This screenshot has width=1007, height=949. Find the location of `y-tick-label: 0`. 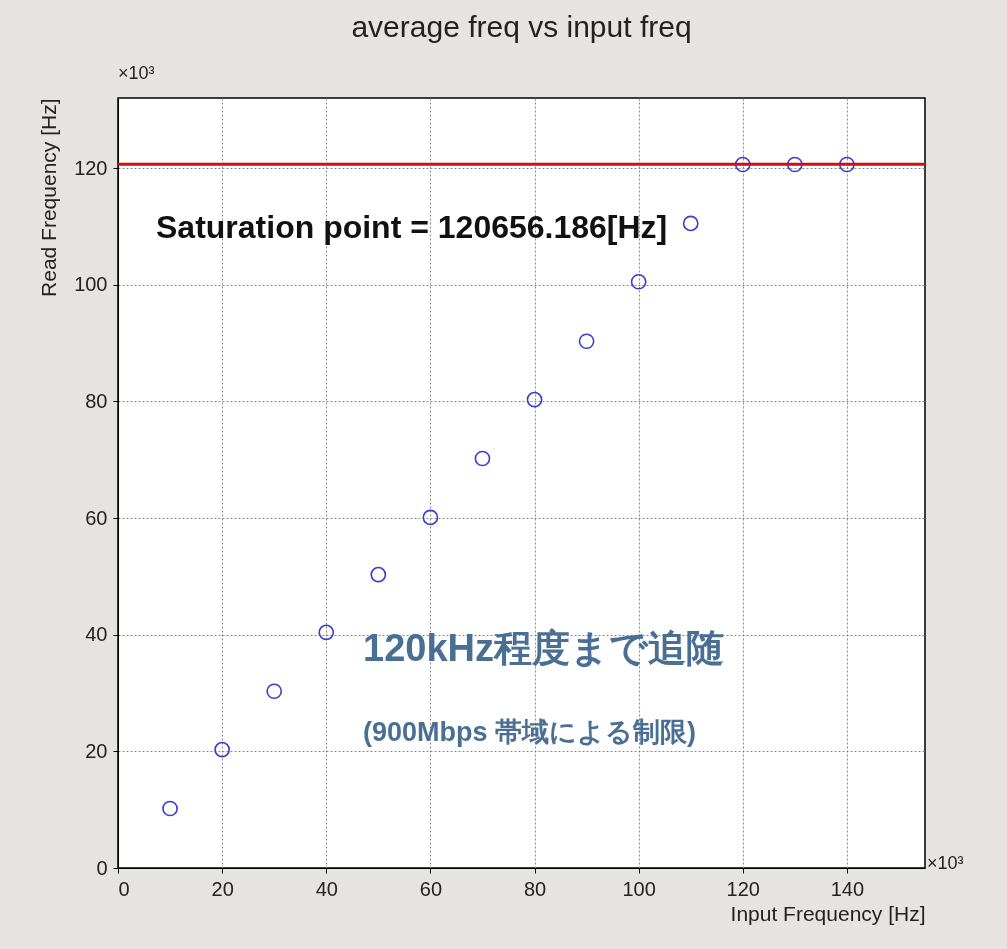

y-tick-label: 0 is located at coordinates (102, 867).